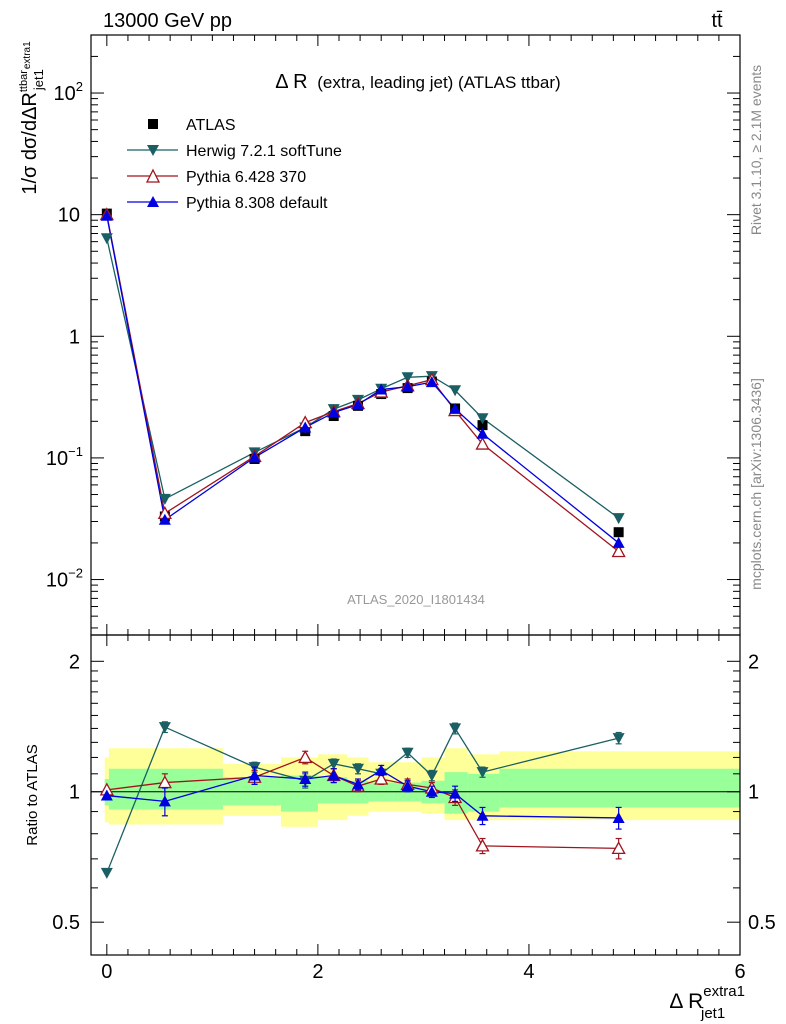  I want to click on legend-label-herwig: Herwig 7.2.1 softTune, so click(264, 151).